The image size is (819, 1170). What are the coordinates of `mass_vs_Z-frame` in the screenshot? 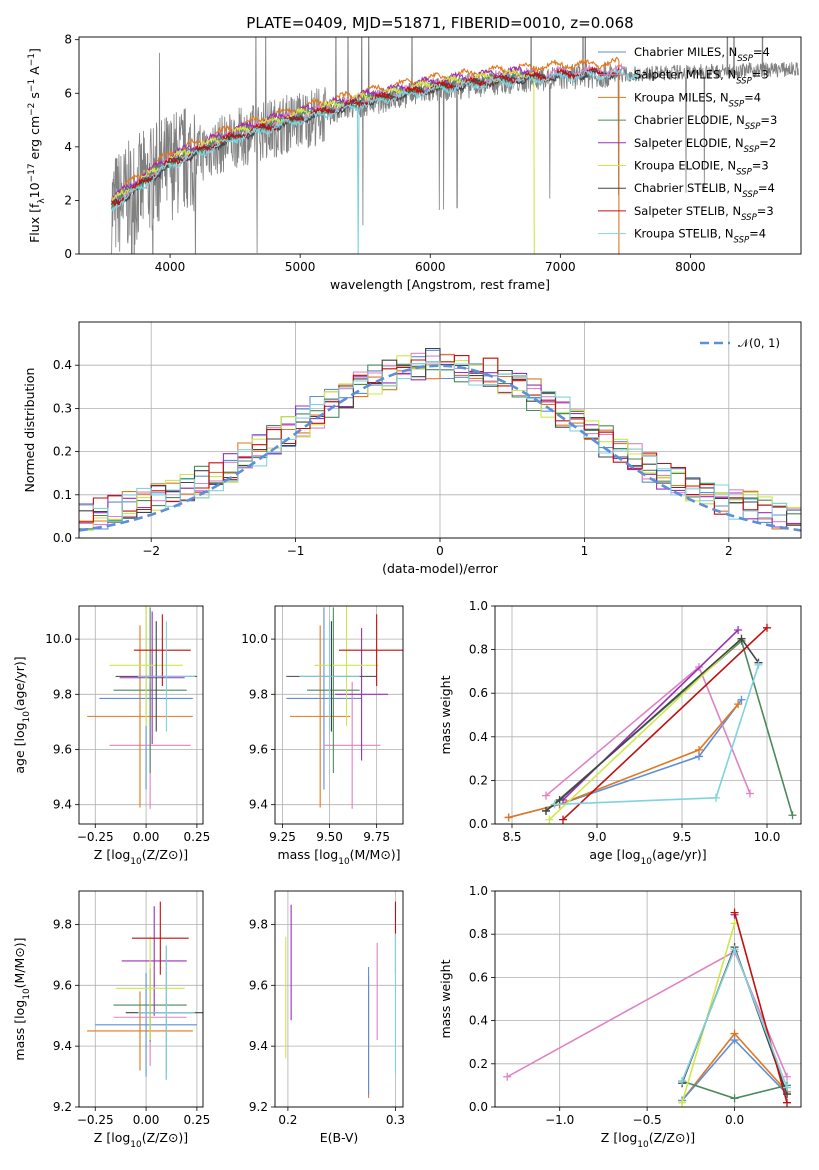 It's located at (141, 999).